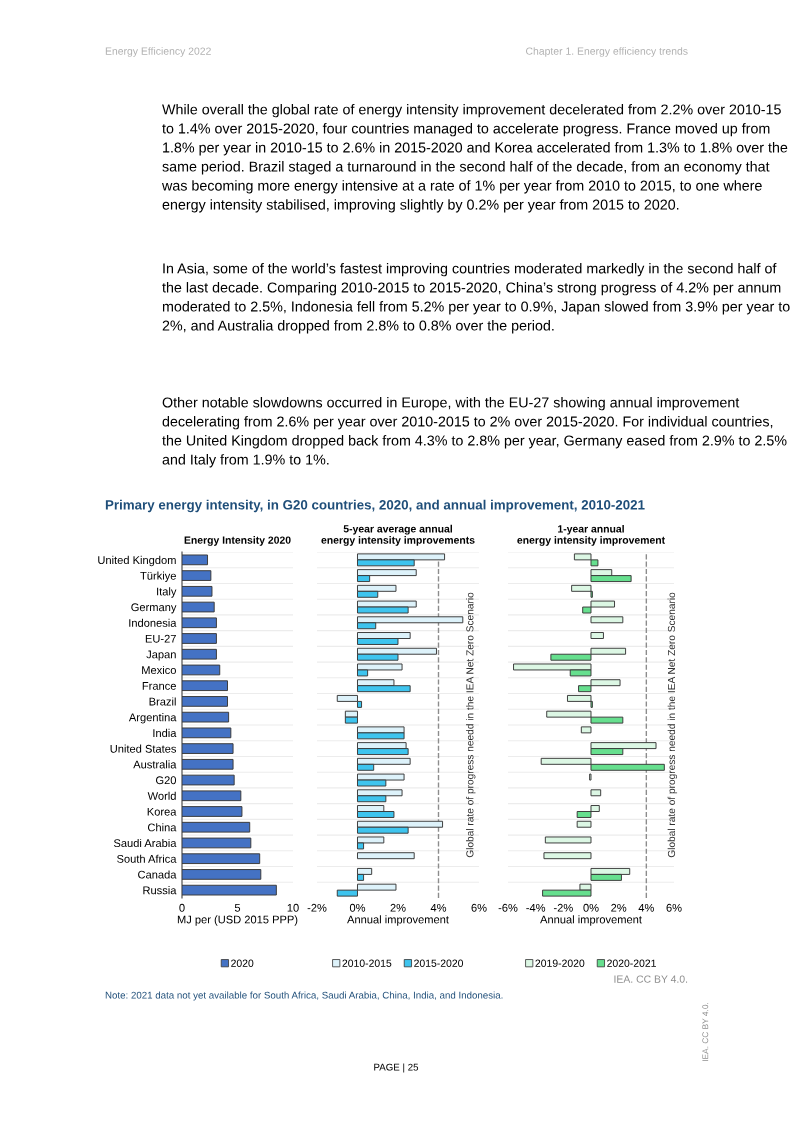  What do you see at coordinates (159, 670) in the screenshot?
I see `y-tick-label: Mexico` at bounding box center [159, 670].